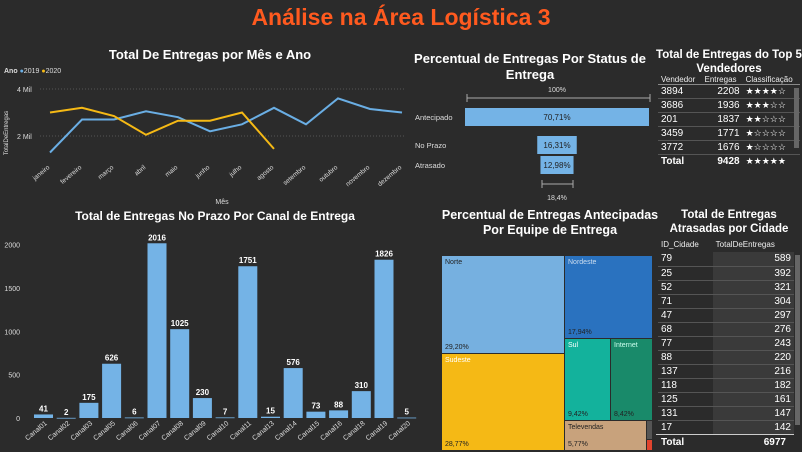  What do you see at coordinates (726, 385) in the screenshot?
I see `city-row: 118 182` at bounding box center [726, 385].